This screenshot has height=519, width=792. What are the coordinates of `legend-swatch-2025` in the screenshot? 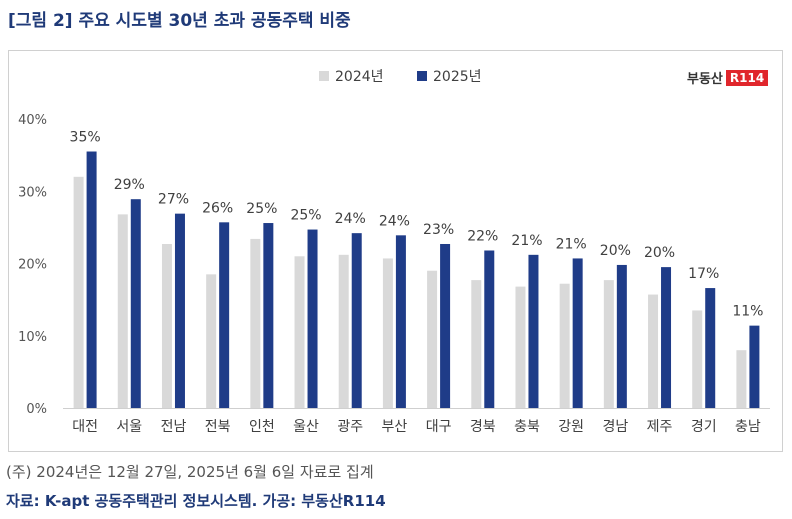 It's located at (422, 76).